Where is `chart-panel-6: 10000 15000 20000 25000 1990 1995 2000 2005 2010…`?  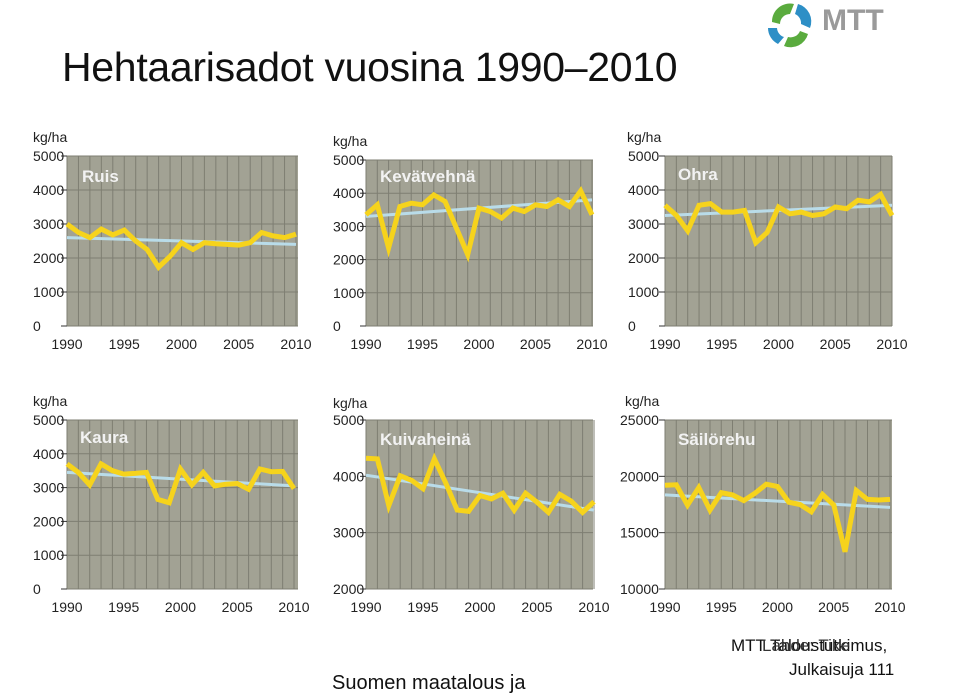
chart-panel-6: 10000 15000 20000 25000 1990 1995 2000 2005 2010… is located at coordinates (763, 504).